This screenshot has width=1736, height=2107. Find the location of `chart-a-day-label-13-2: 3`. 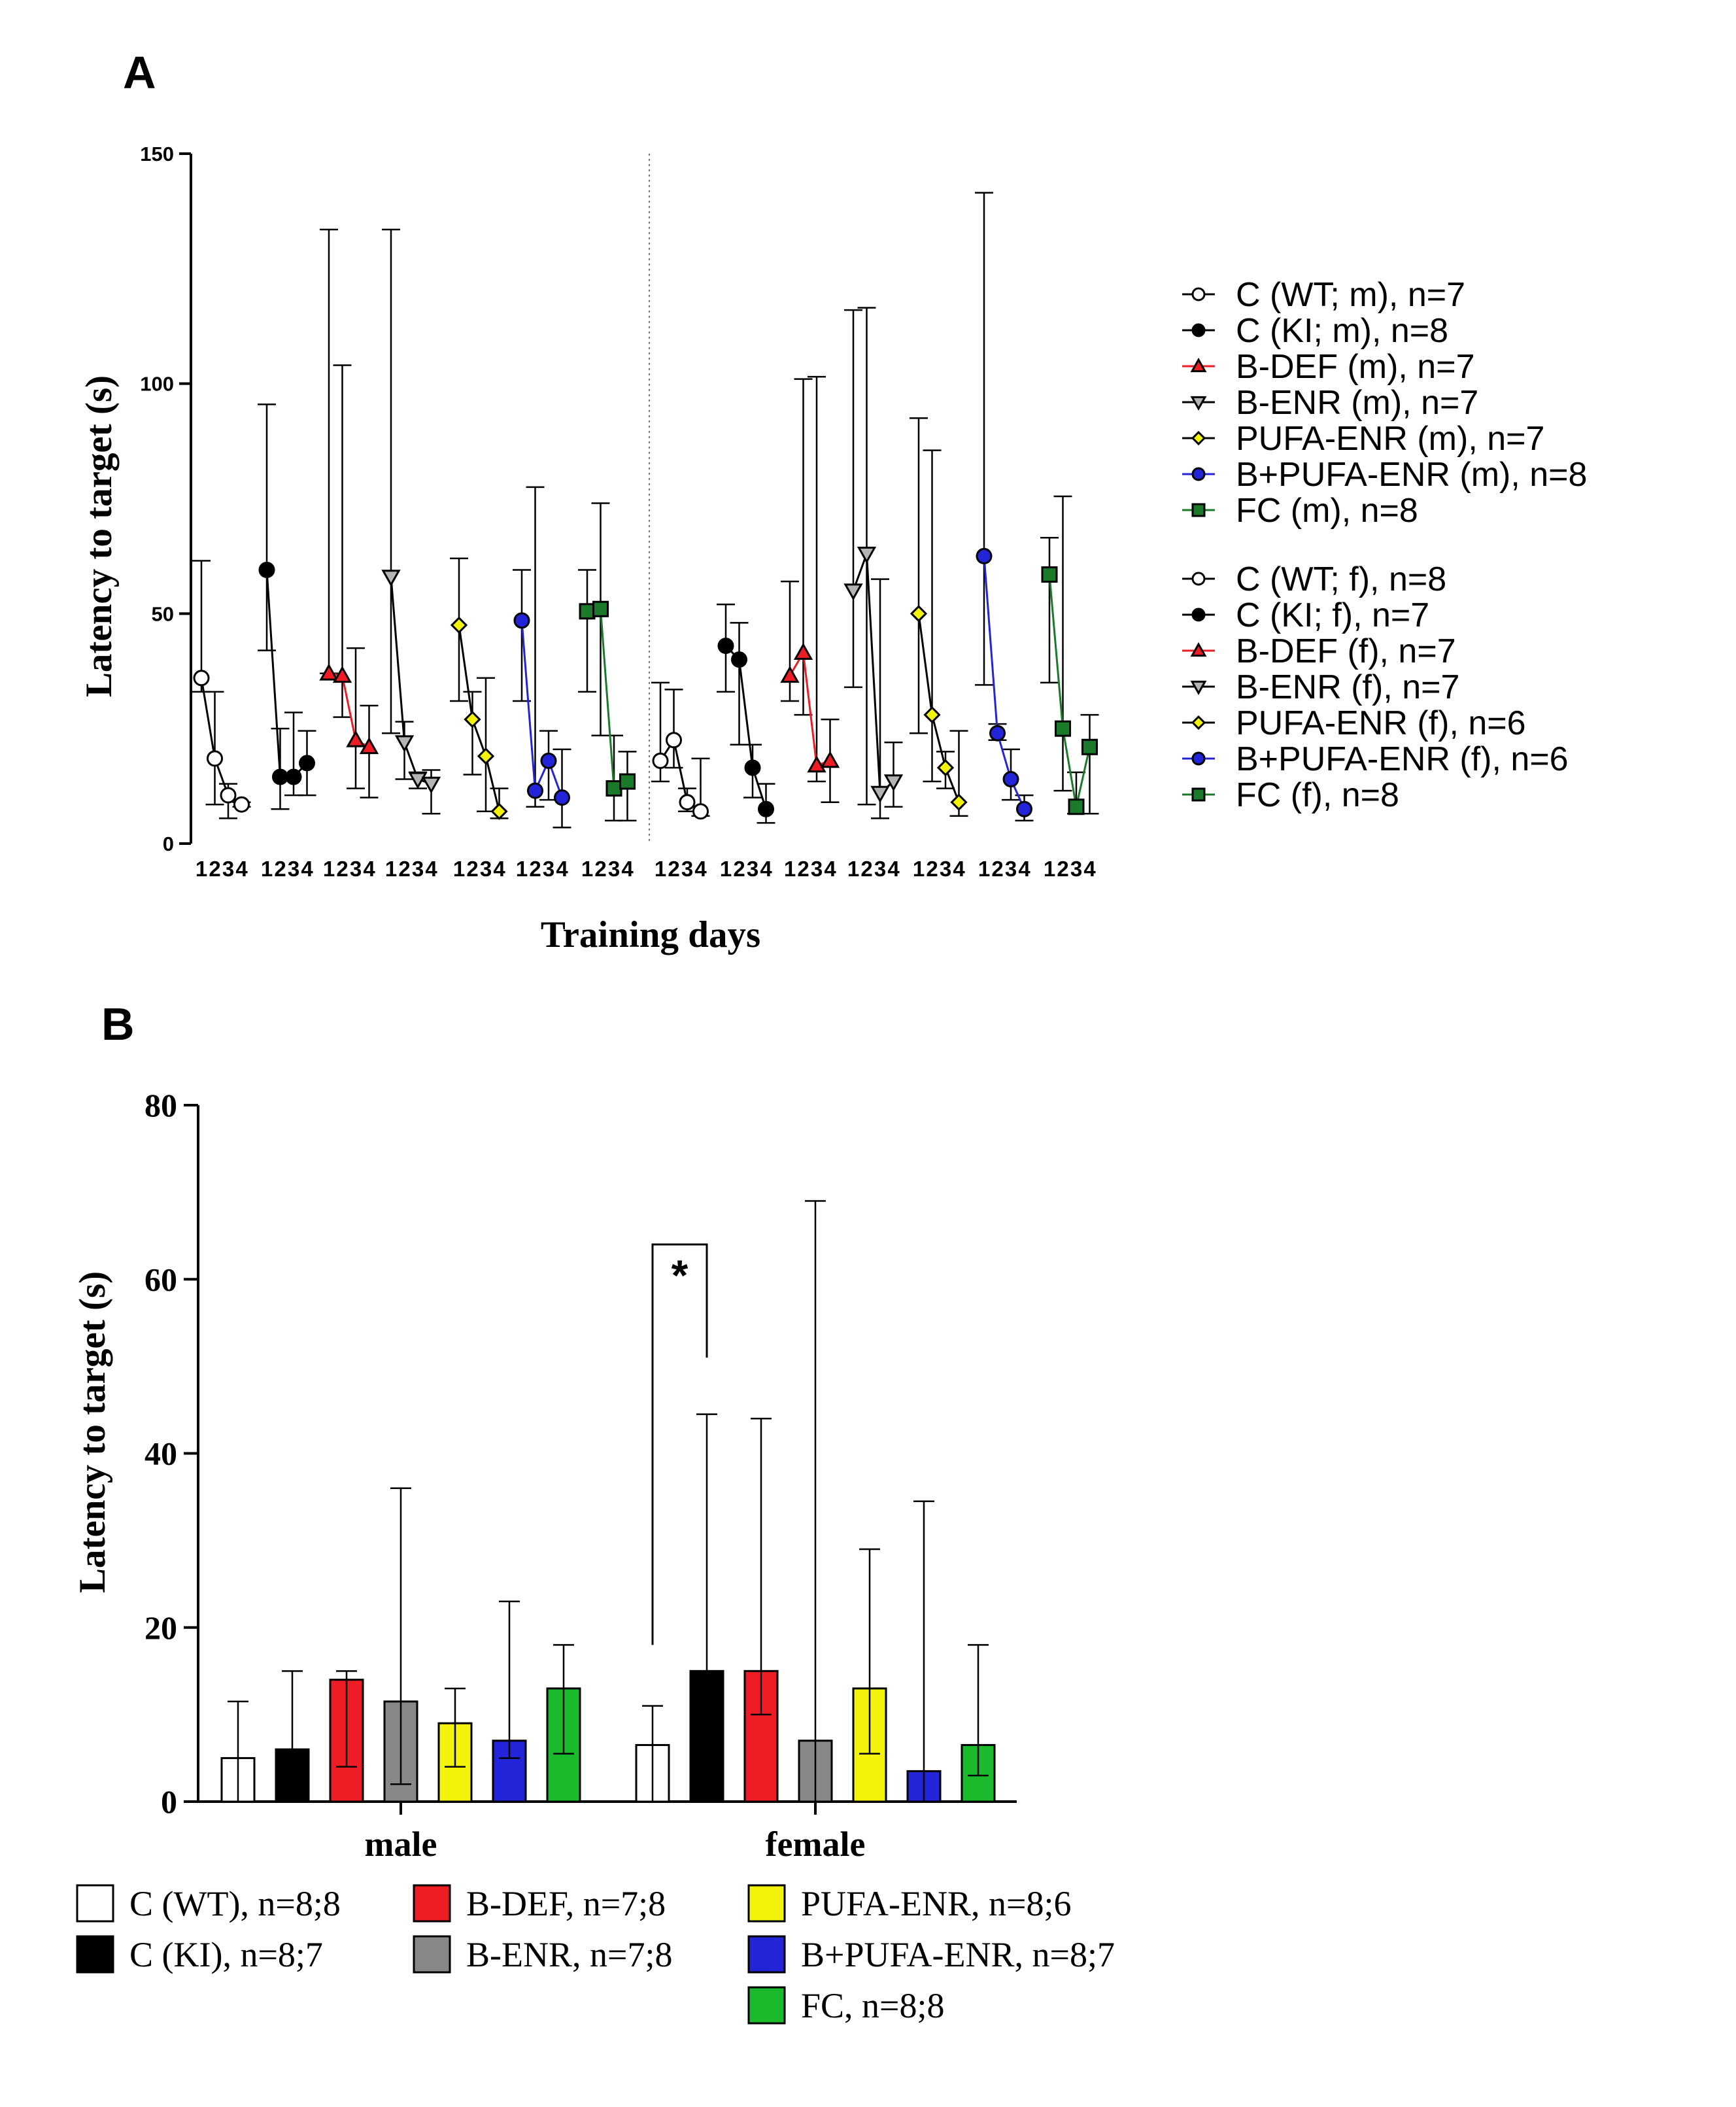

chart-a-day-label-13-2: 3 is located at coordinates (1076, 869).